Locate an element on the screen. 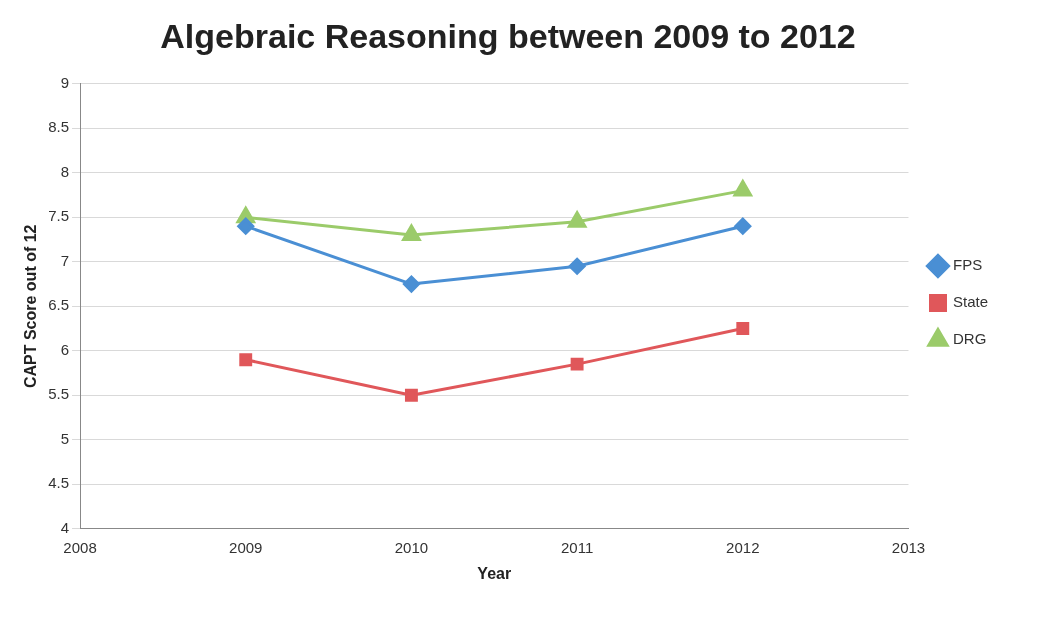 The width and height of the screenshot is (1054, 622). x-tick-label: 2013 is located at coordinates (908, 547).